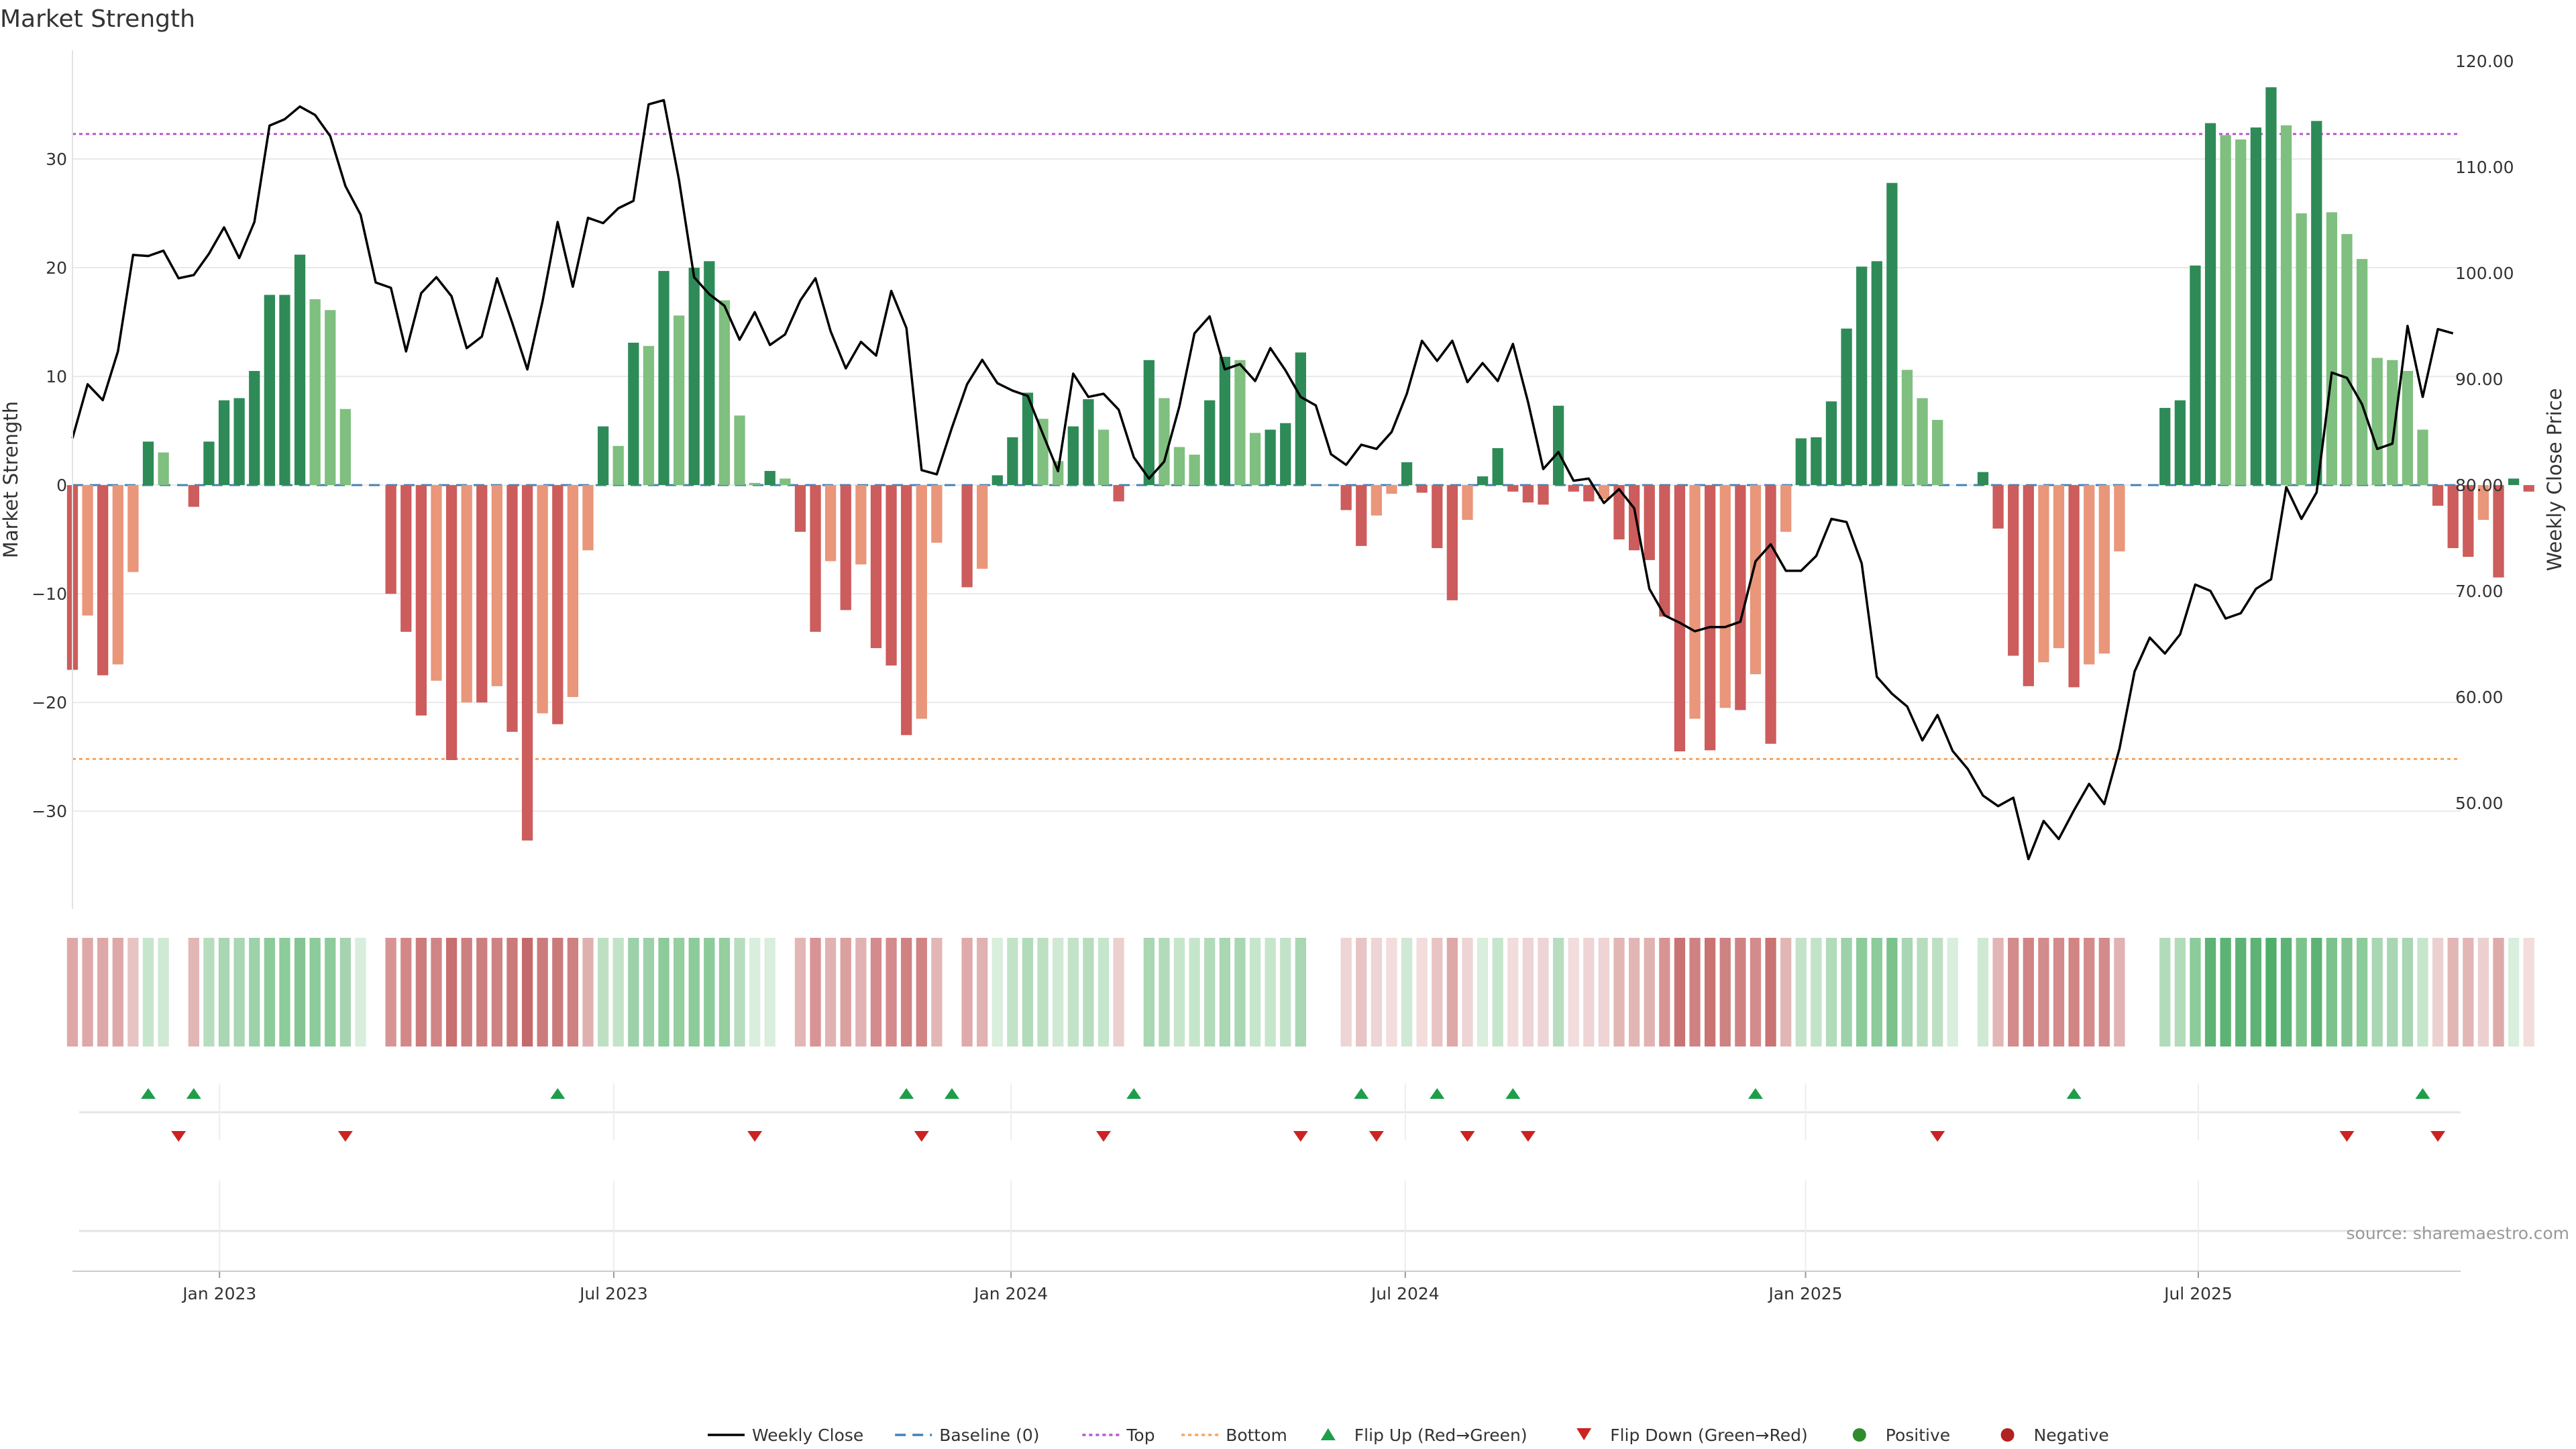 The width and height of the screenshot is (2576, 1449). What do you see at coordinates (56, 376) in the screenshot?
I see `left-tick-label: 10` at bounding box center [56, 376].